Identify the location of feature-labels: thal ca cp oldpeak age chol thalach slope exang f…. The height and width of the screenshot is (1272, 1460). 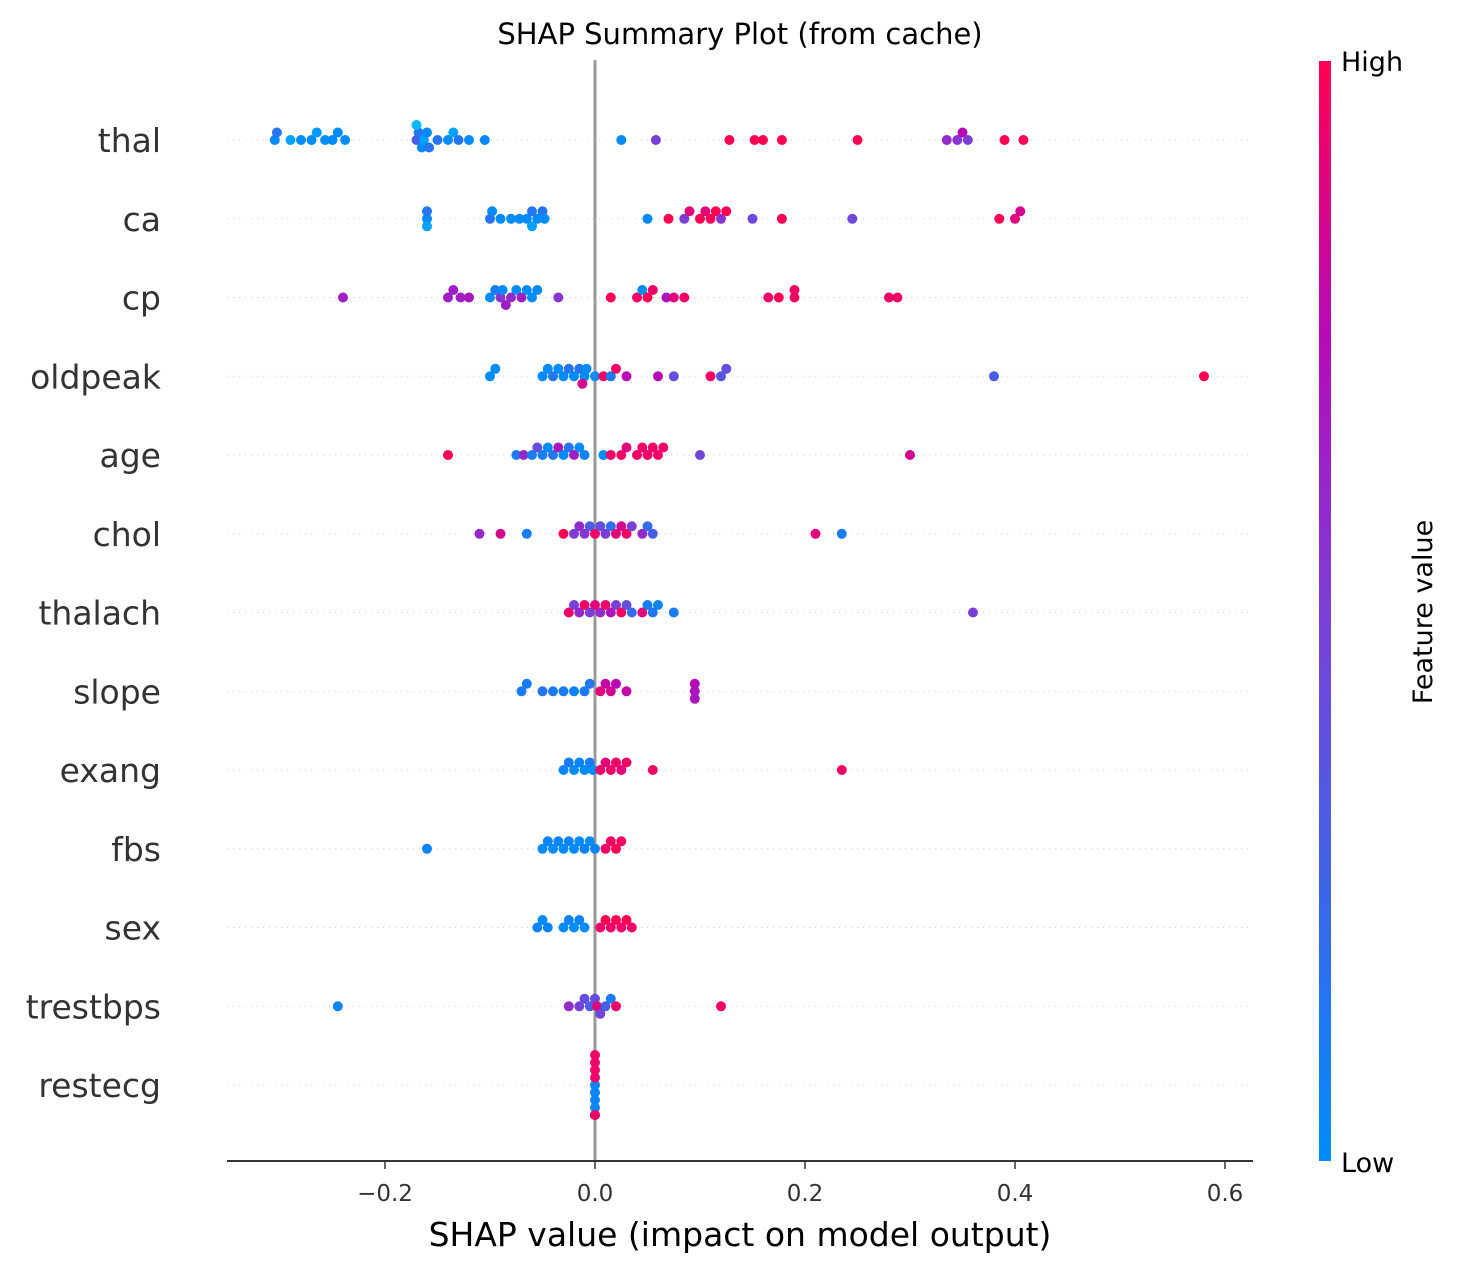
(94, 613).